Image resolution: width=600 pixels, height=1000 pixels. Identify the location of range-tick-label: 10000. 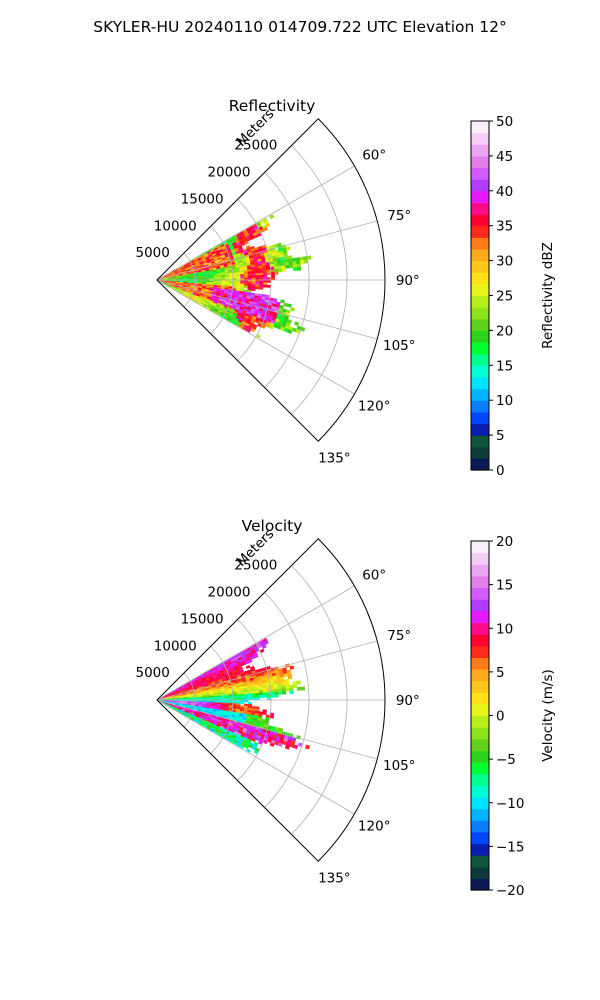
(175, 646).